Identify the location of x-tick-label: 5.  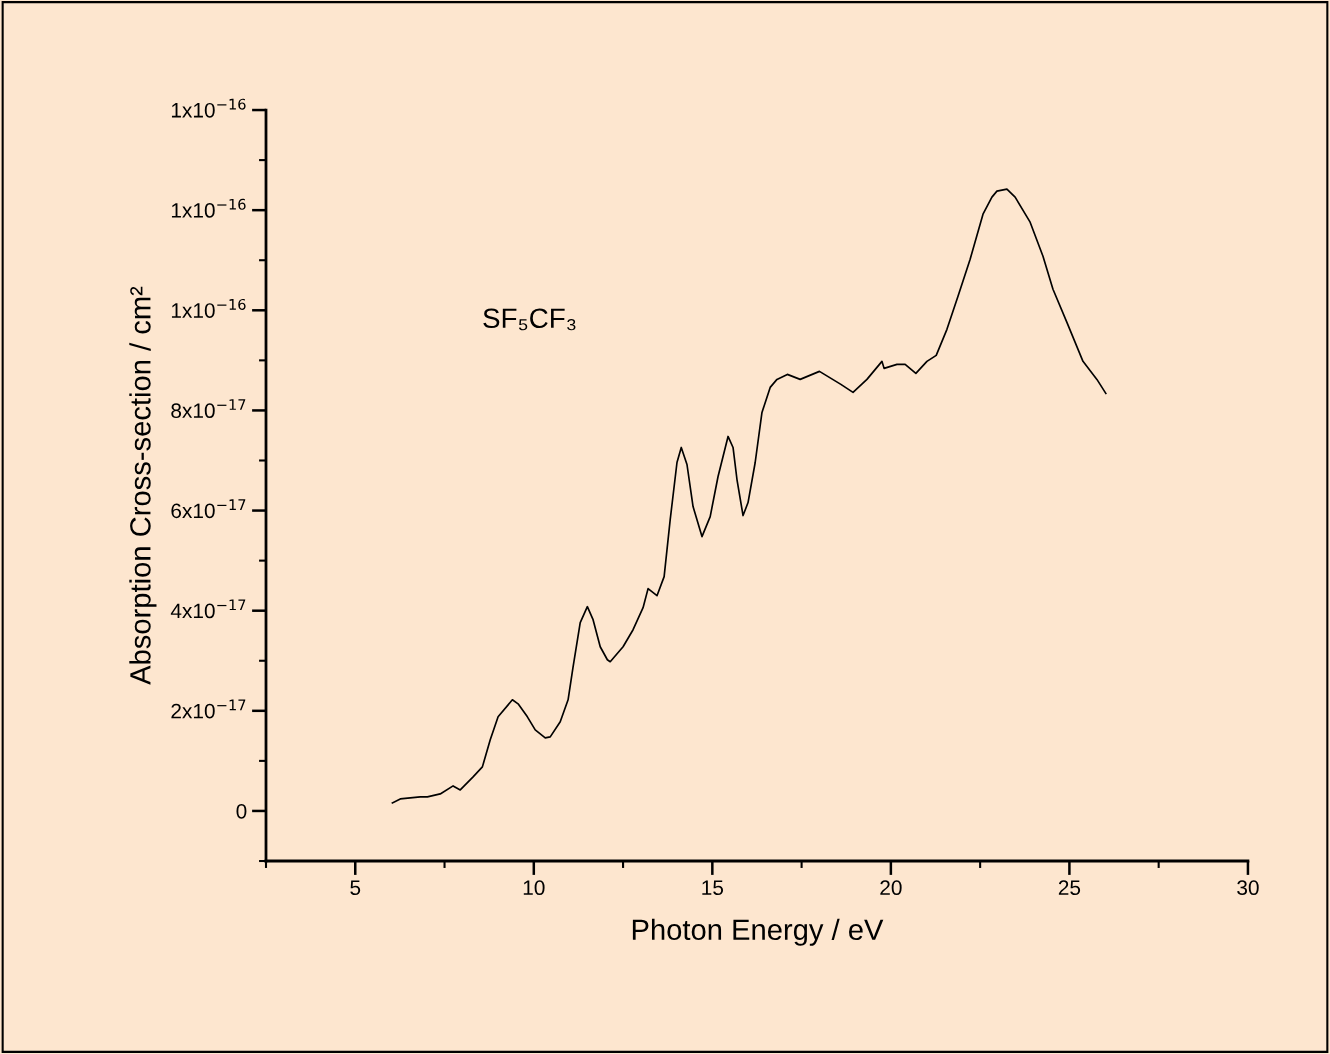
(355, 888).